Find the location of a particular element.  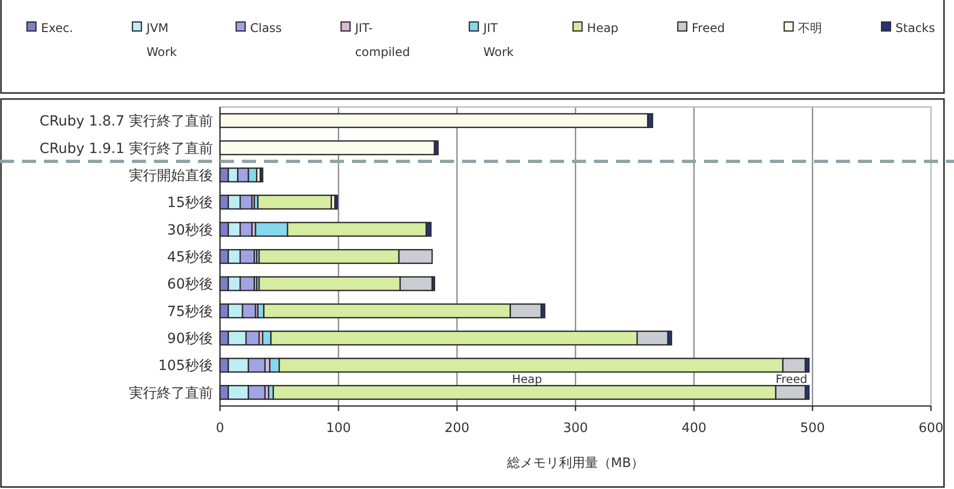

y-tick-label: 実行開始直後 is located at coordinates (171, 176).